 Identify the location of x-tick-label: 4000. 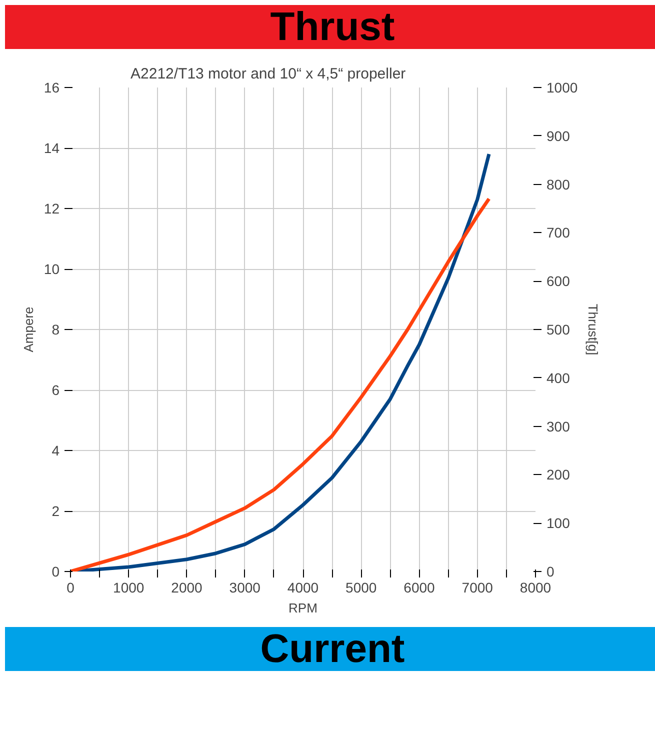
(303, 588).